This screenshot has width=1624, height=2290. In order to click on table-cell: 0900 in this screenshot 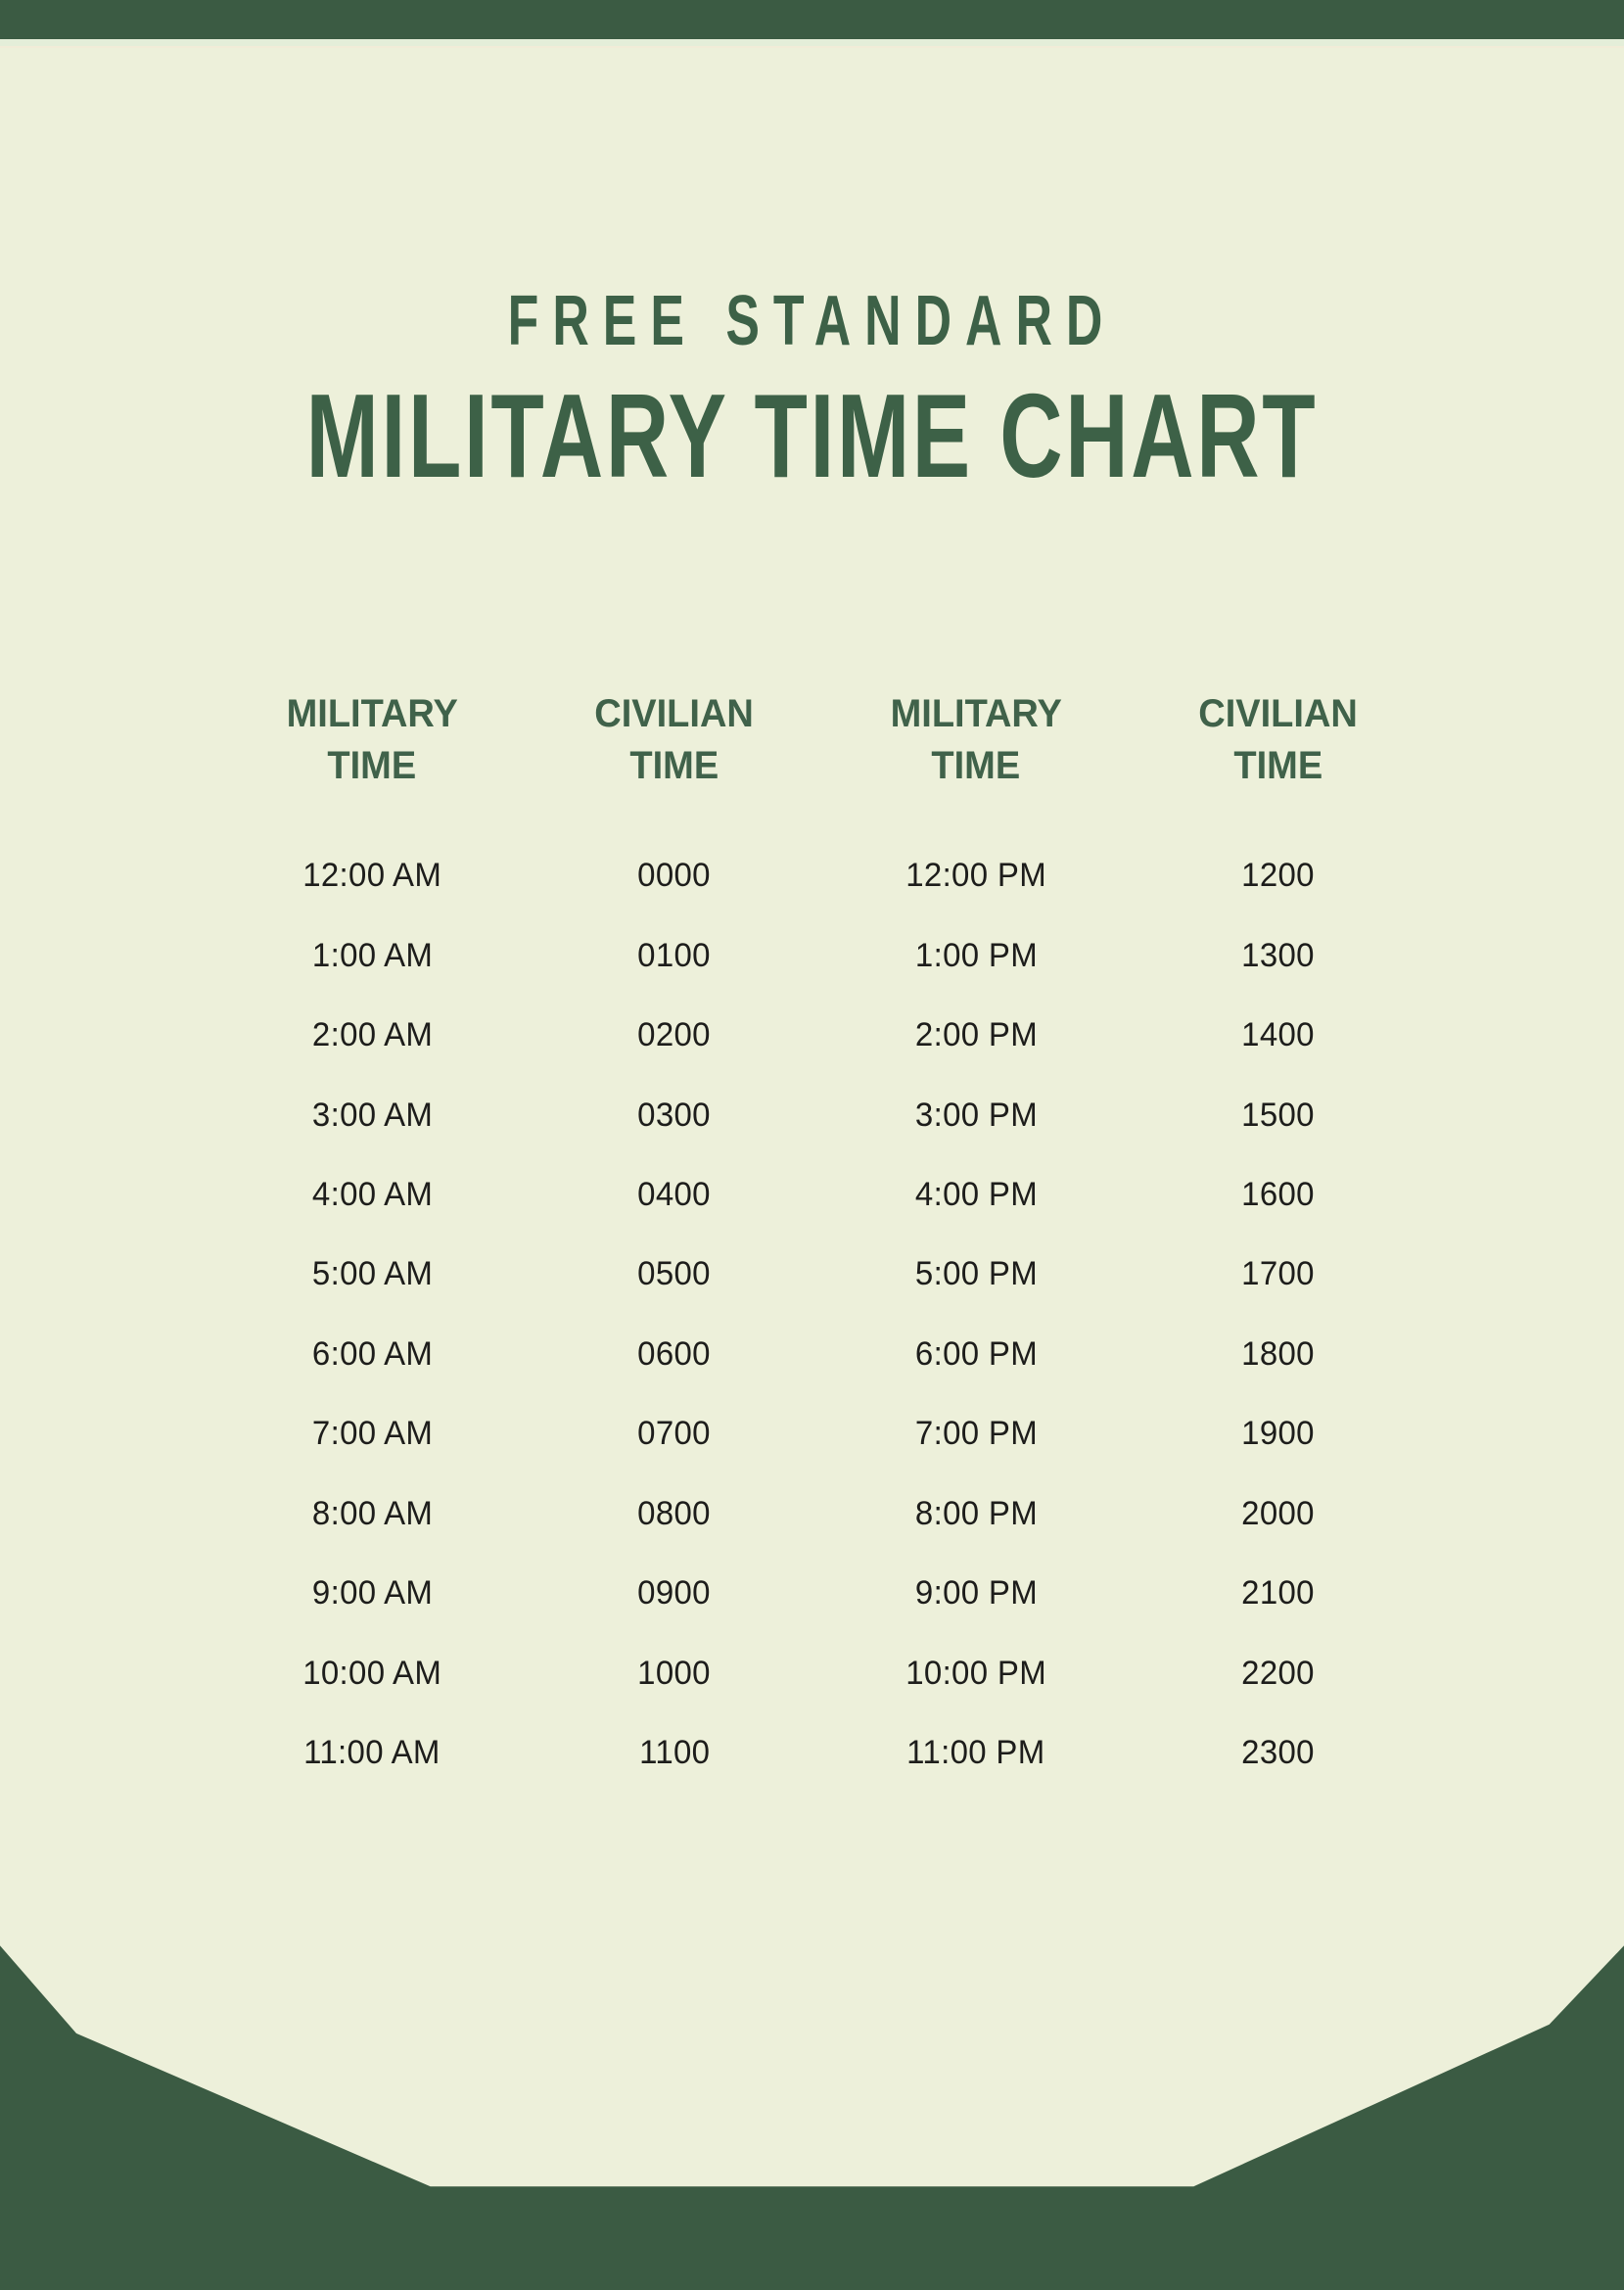, I will do `click(675, 1593)`.